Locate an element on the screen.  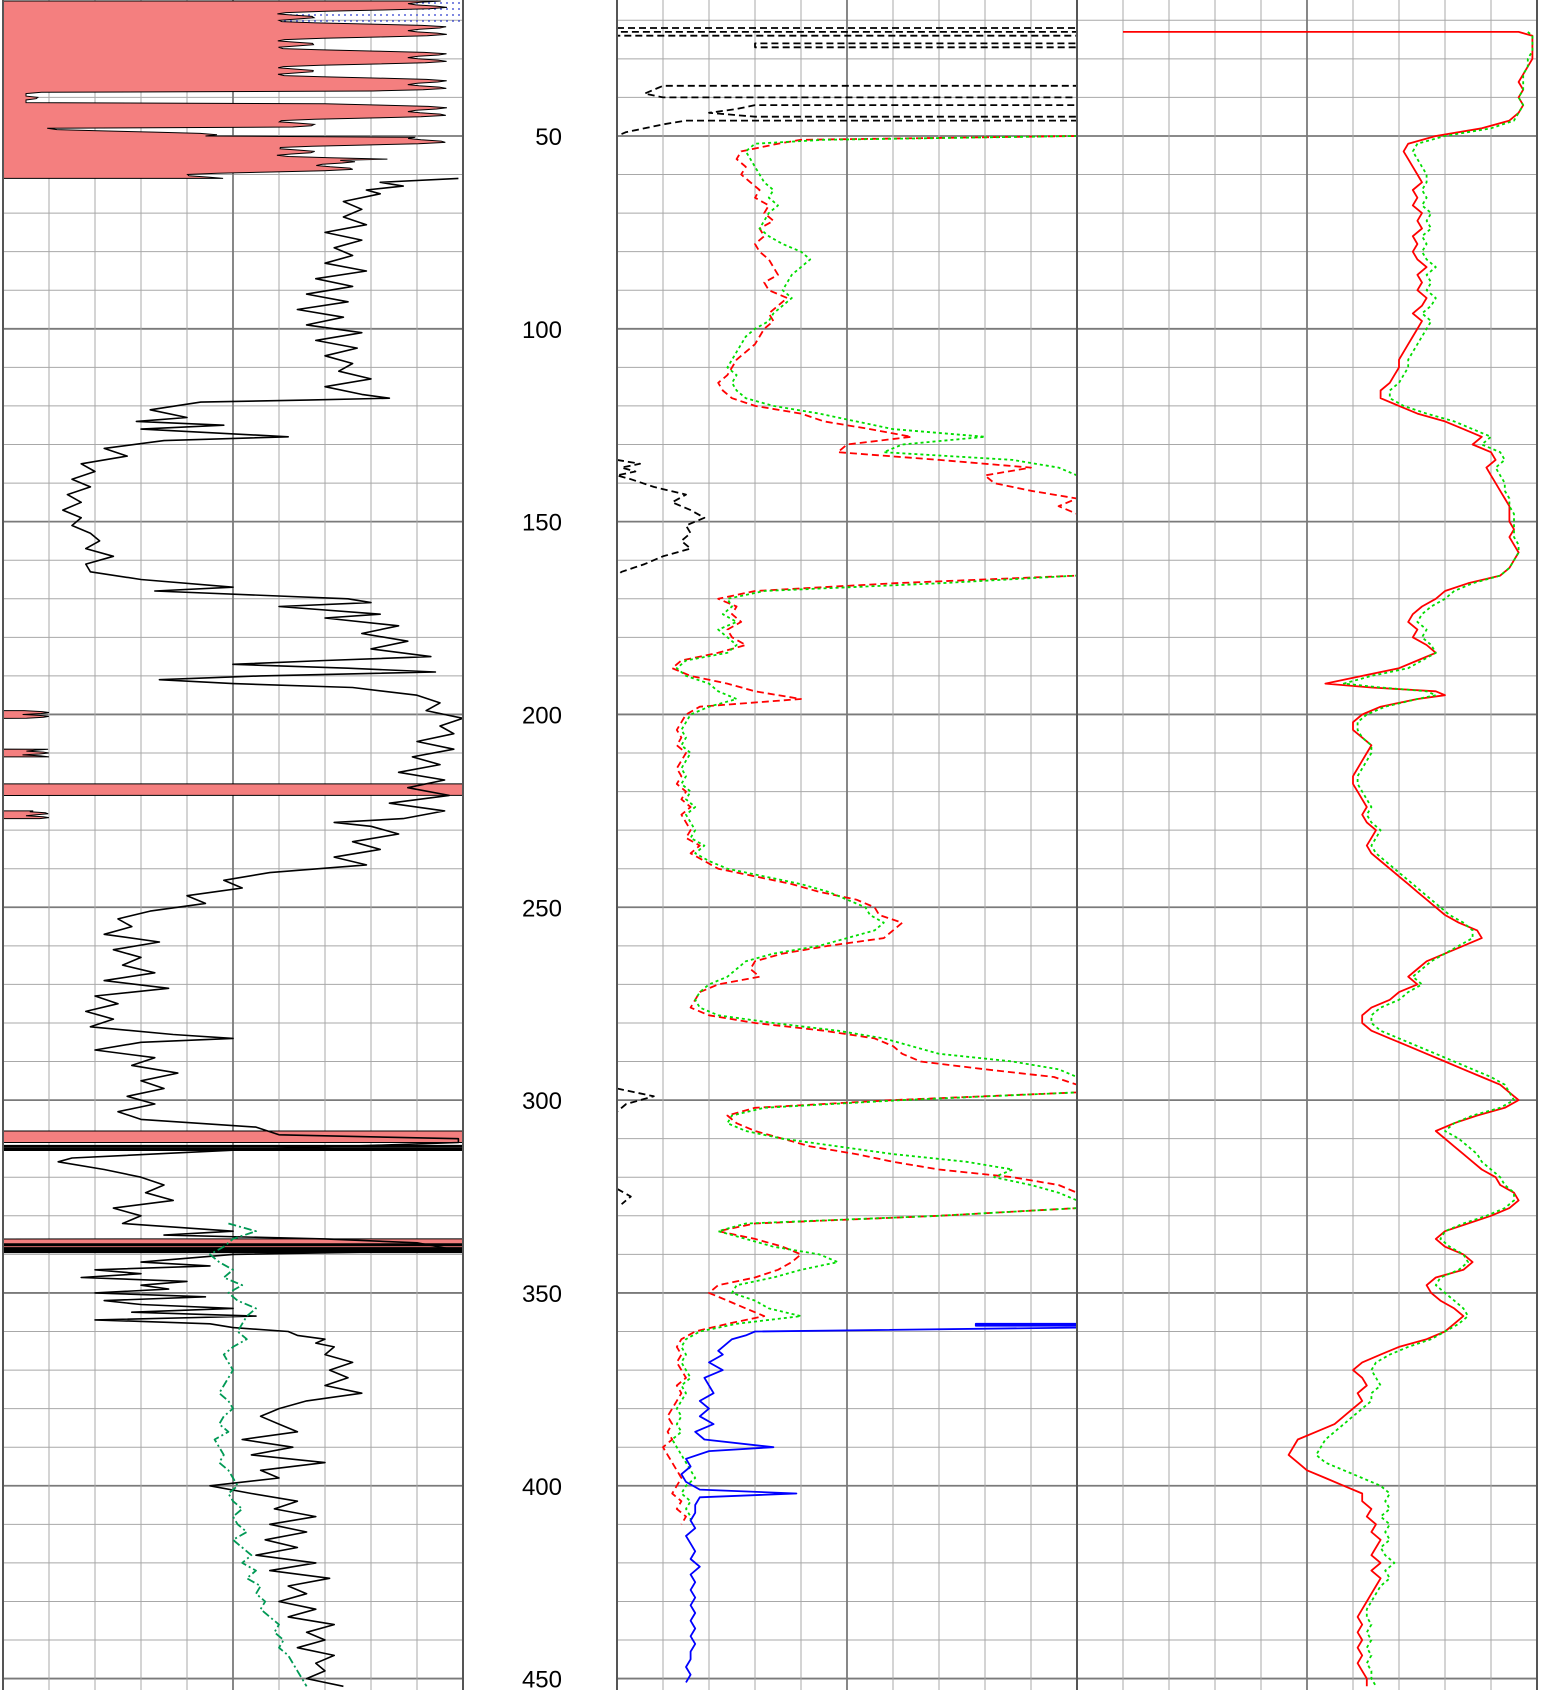
blue-solid-curve is located at coordinates (878, 1502).